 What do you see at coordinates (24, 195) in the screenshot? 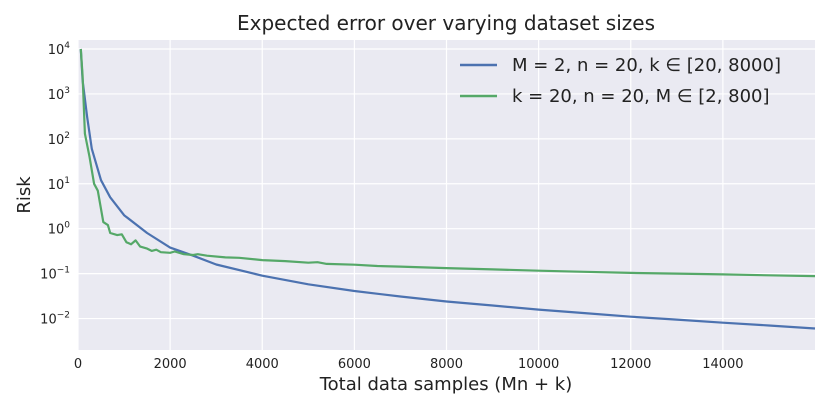
I see `y-axis-label: Risk` at bounding box center [24, 195].